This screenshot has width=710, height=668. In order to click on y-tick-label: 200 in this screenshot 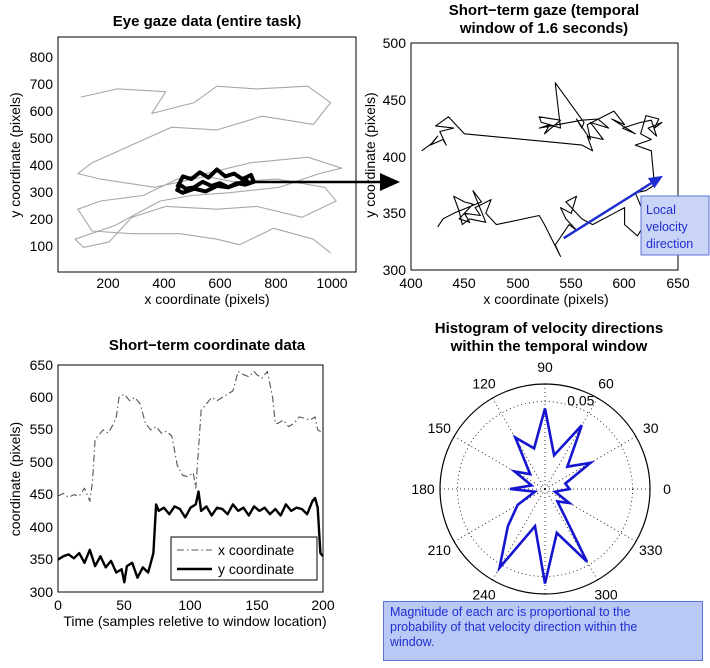, I will do `click(42, 219)`.